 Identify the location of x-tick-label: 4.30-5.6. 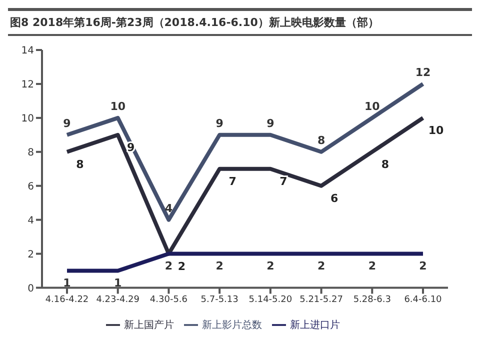
(169, 300).